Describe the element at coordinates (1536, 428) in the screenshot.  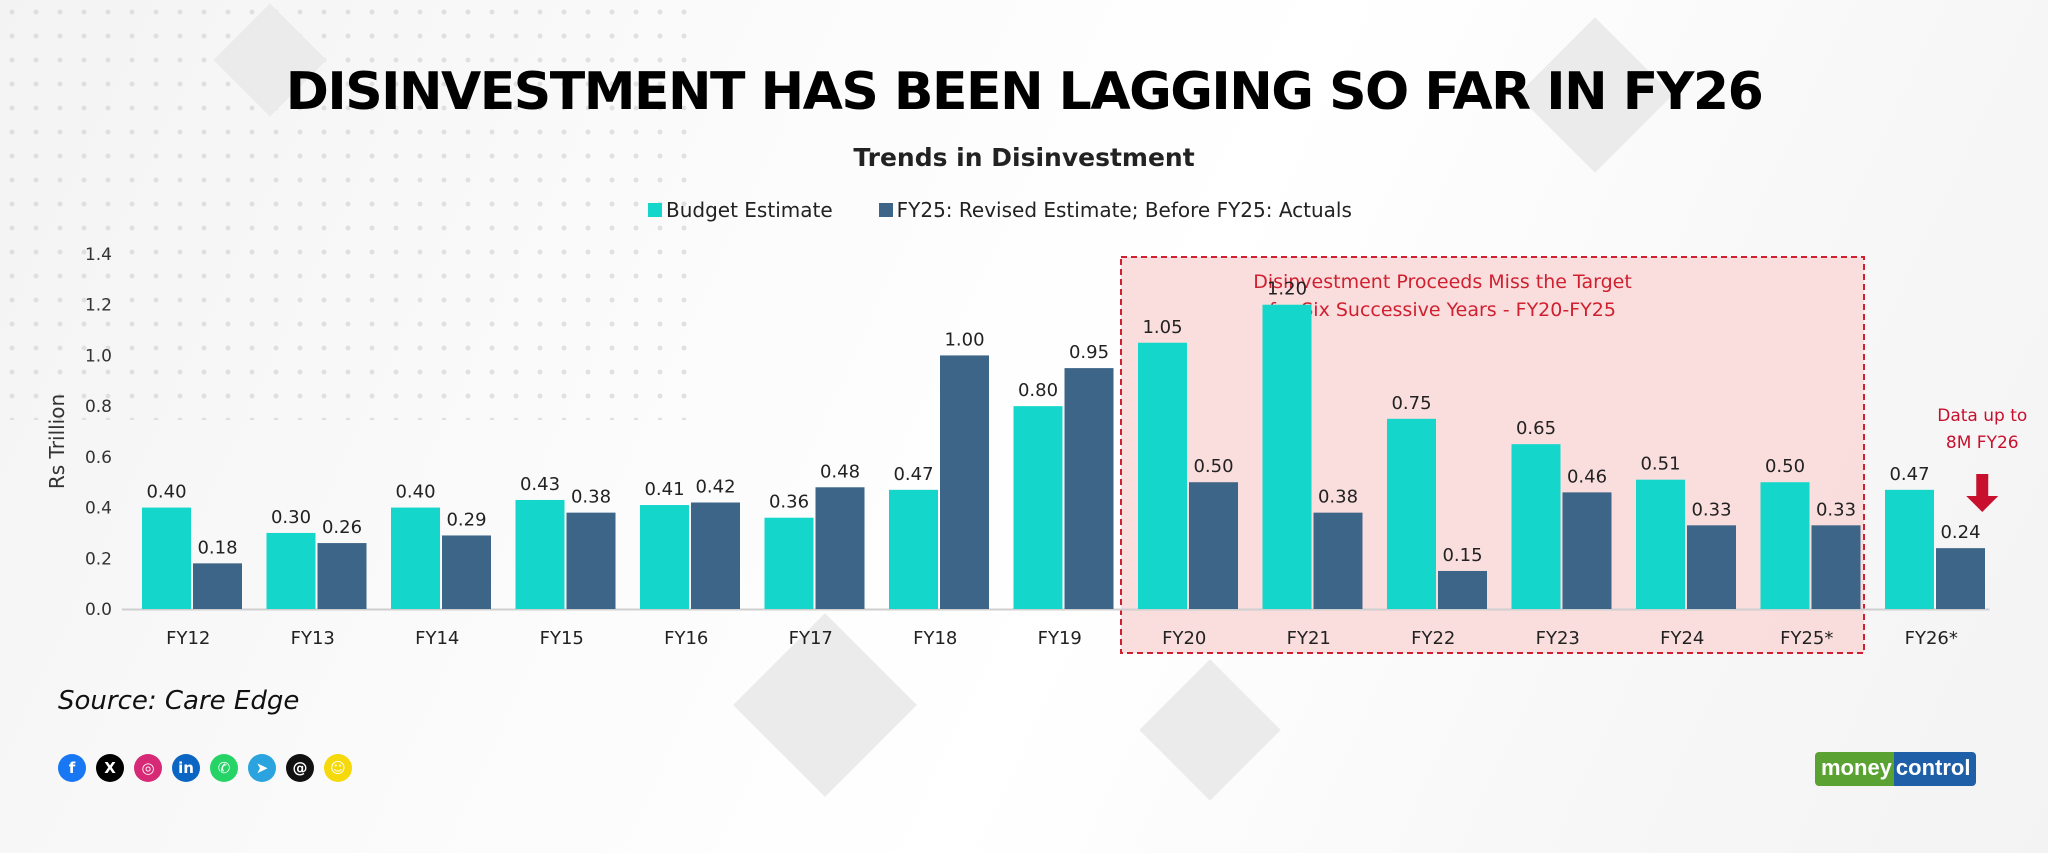
I see `data-label: 0.65` at that location.